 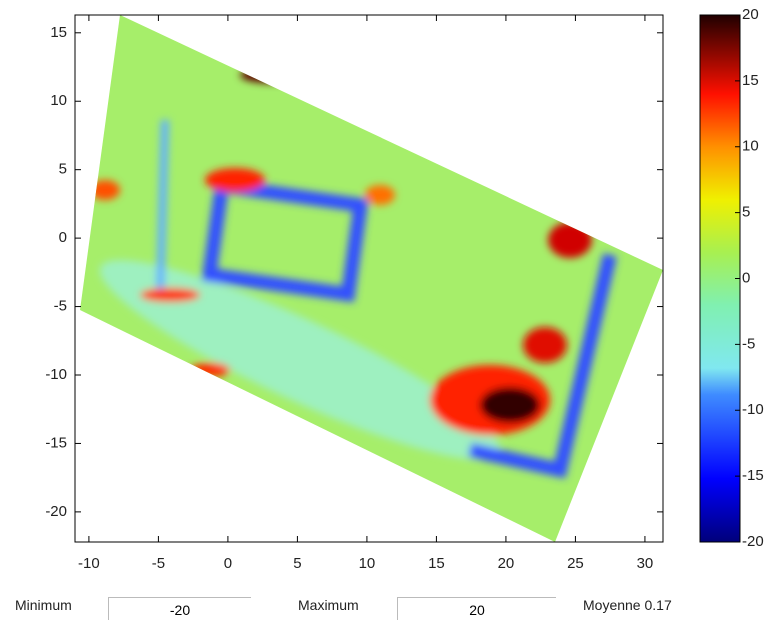 What do you see at coordinates (63, 169) in the screenshot?
I see `y-tick-label: 5` at bounding box center [63, 169].